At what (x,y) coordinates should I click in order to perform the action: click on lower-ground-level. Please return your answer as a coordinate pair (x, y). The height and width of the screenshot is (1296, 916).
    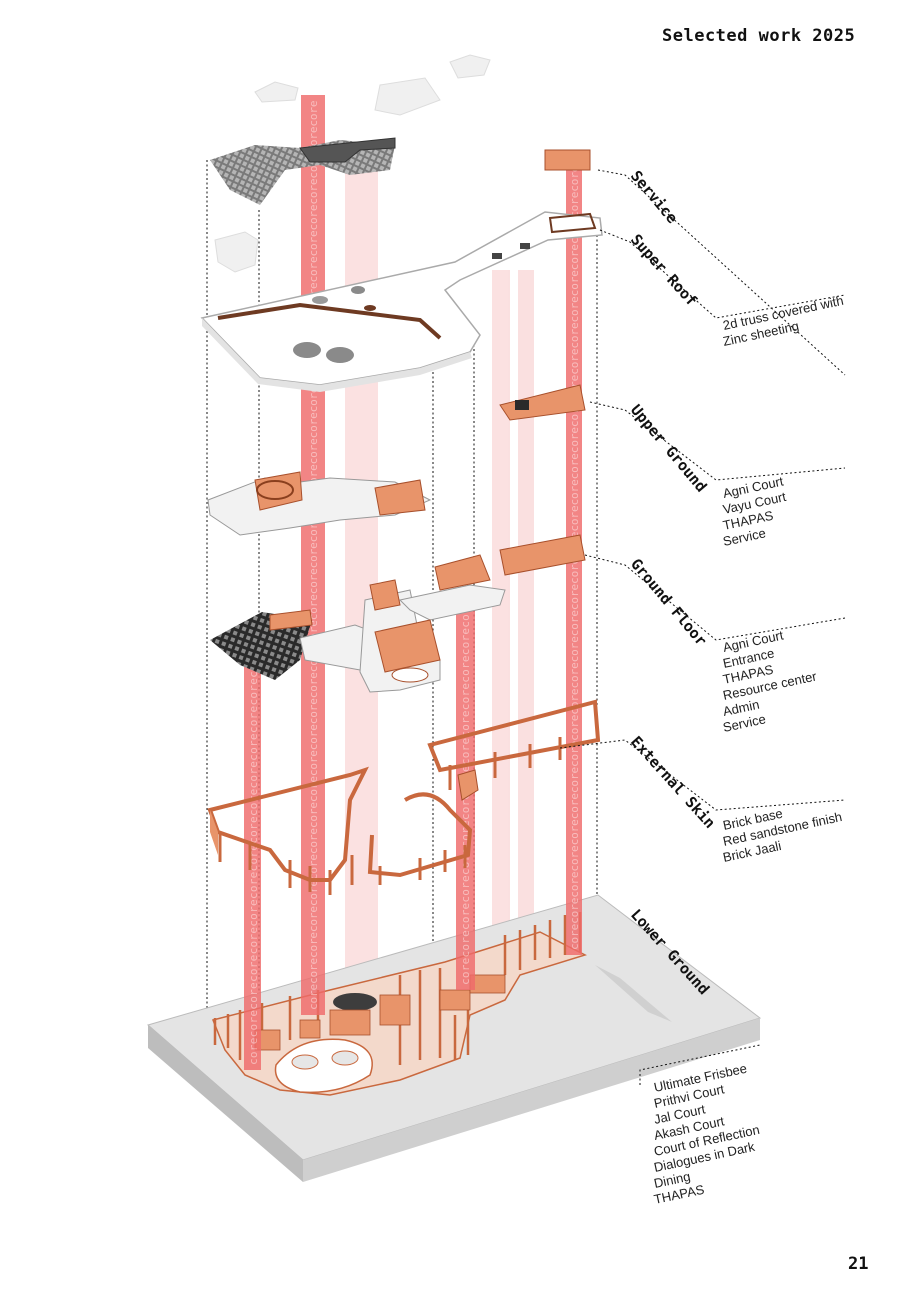
    Looking at the image, I should click on (399, 1004).